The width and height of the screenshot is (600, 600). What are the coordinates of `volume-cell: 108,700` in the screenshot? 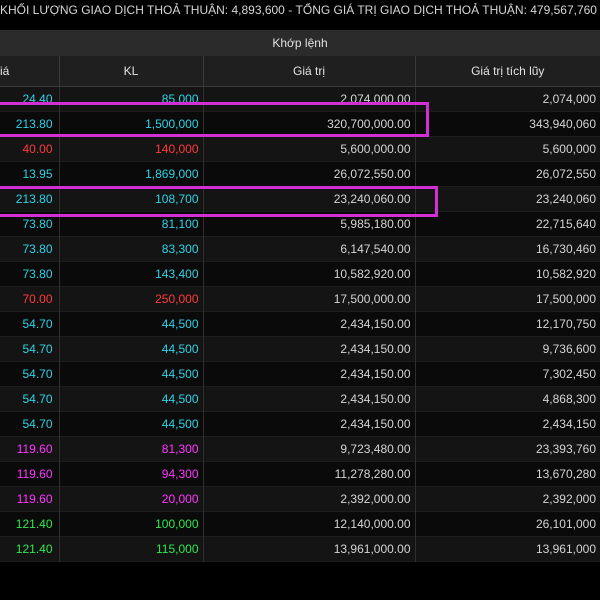 It's located at (130, 199).